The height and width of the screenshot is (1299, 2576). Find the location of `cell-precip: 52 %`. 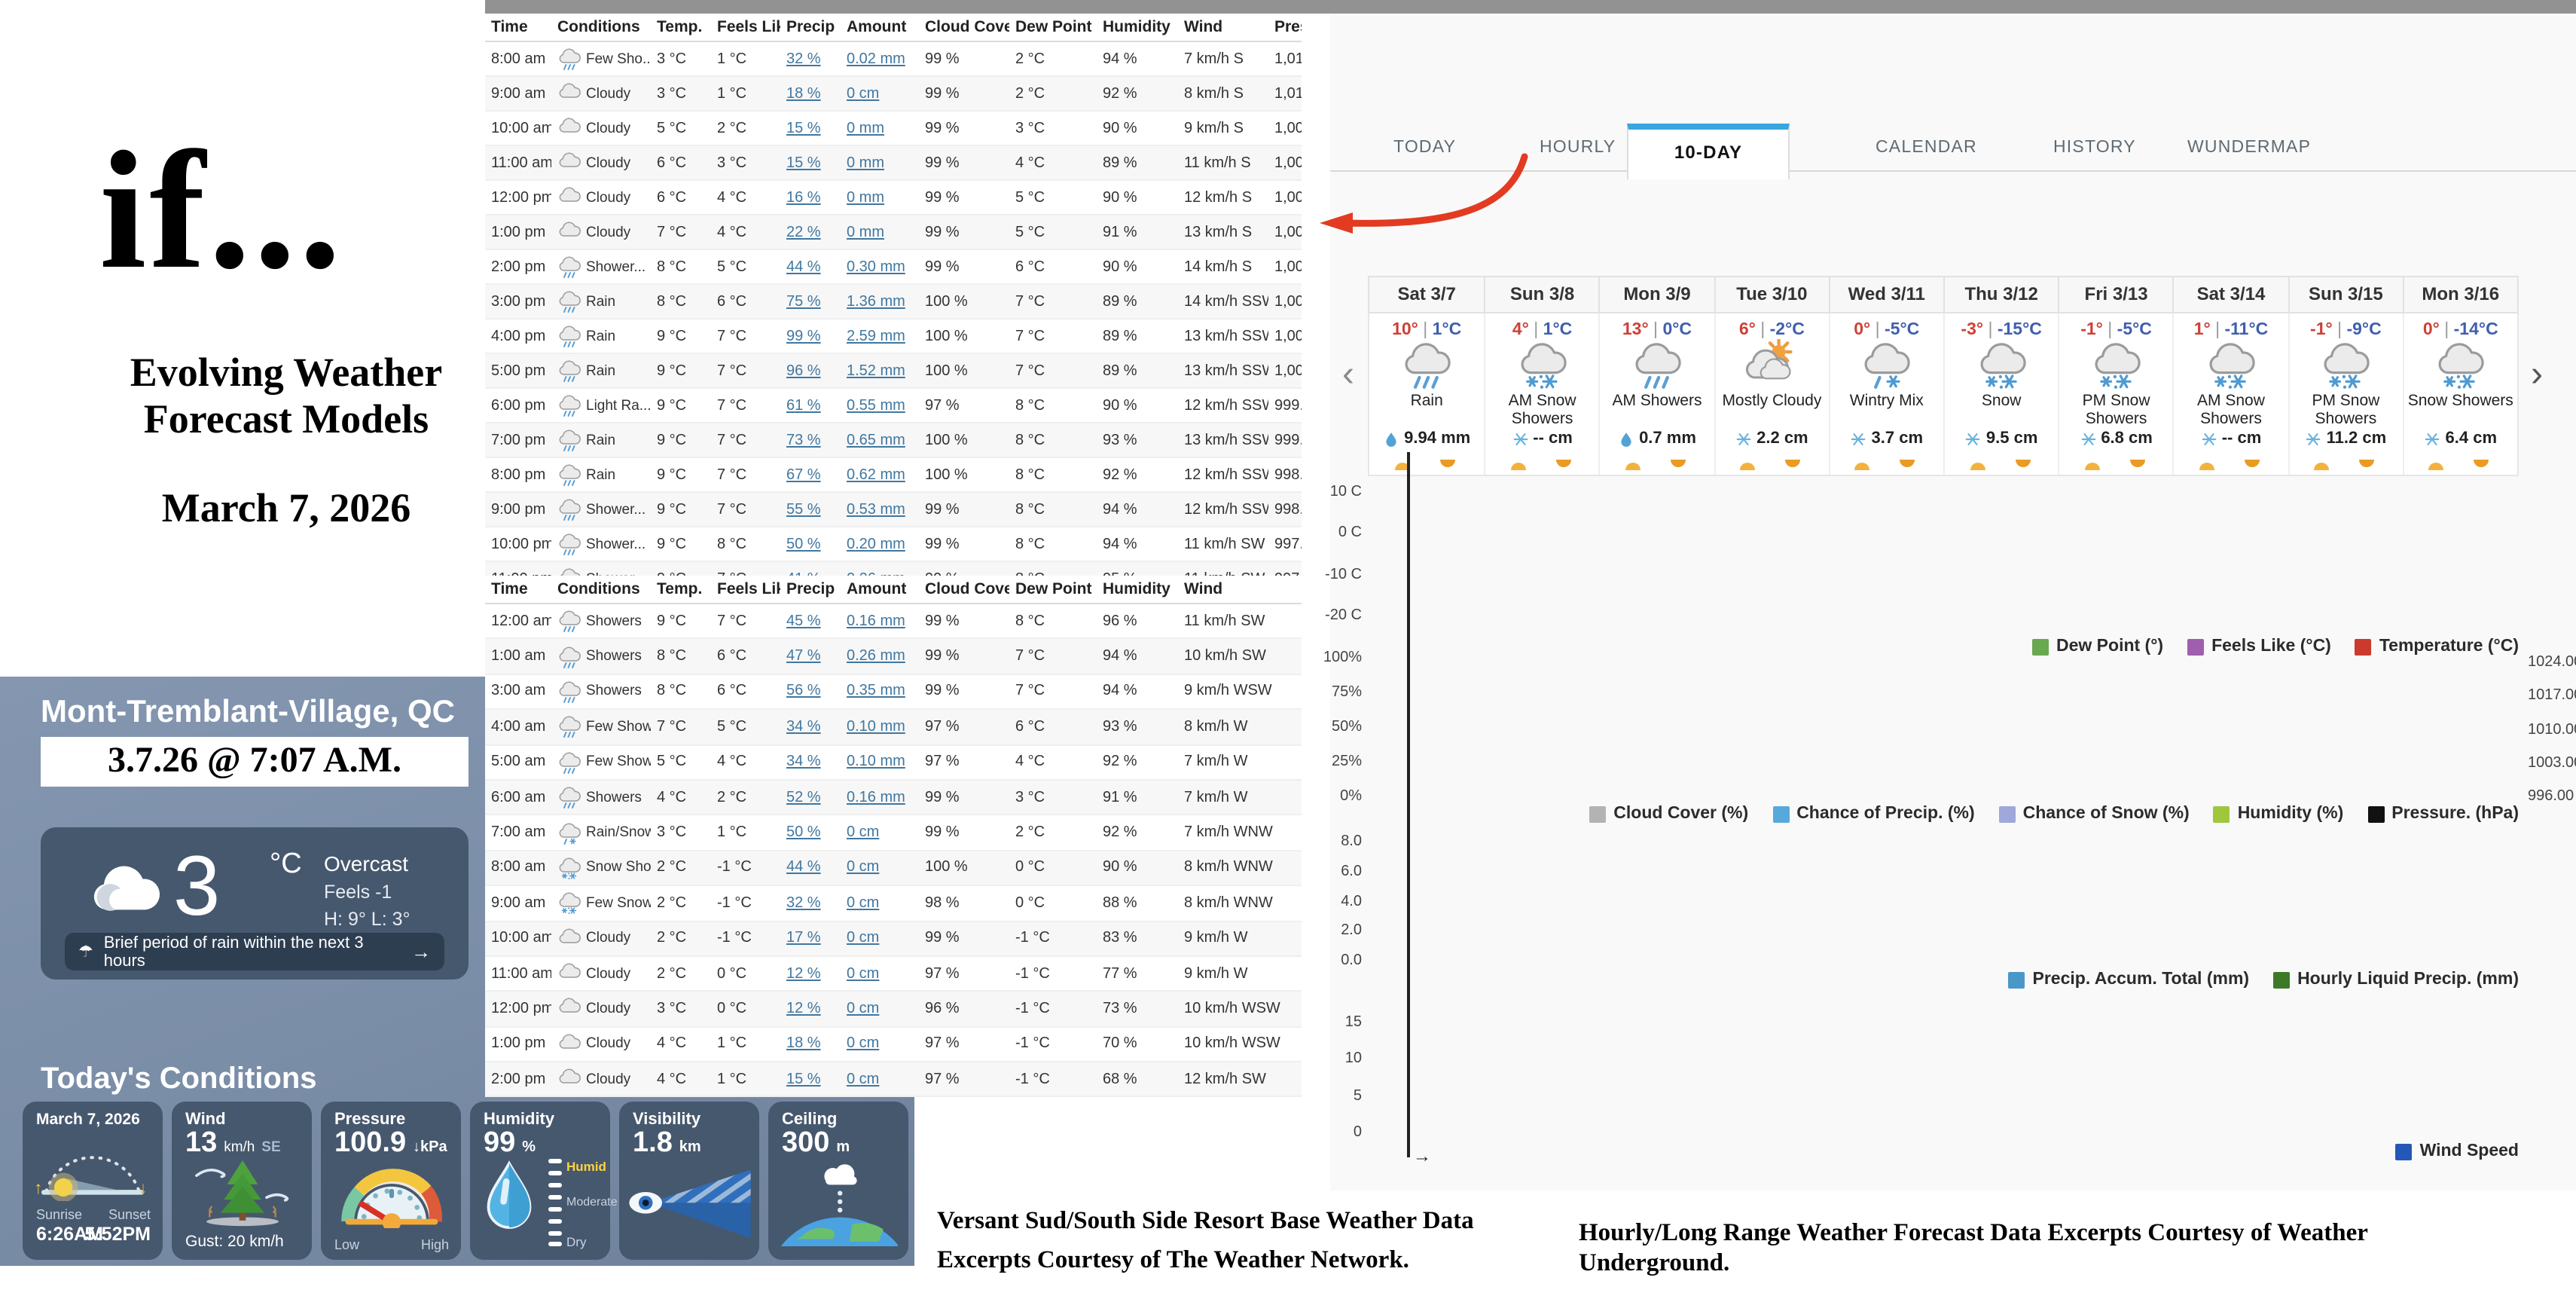

cell-precip: 52 % is located at coordinates (804, 798).